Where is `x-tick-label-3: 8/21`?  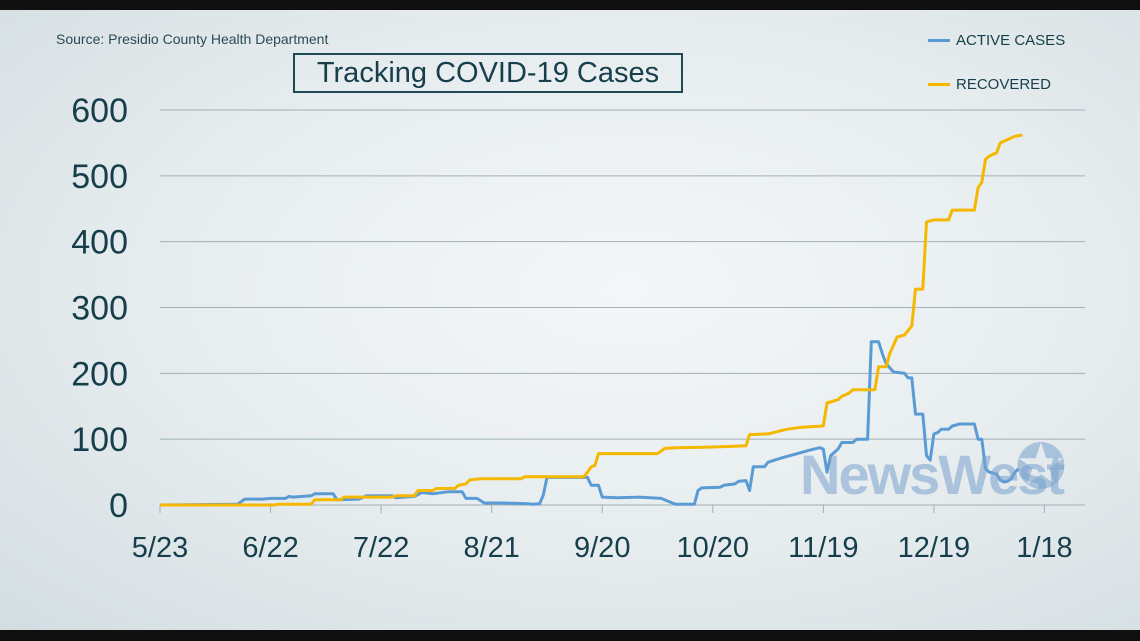
x-tick-label-3: 8/21 is located at coordinates (491, 548).